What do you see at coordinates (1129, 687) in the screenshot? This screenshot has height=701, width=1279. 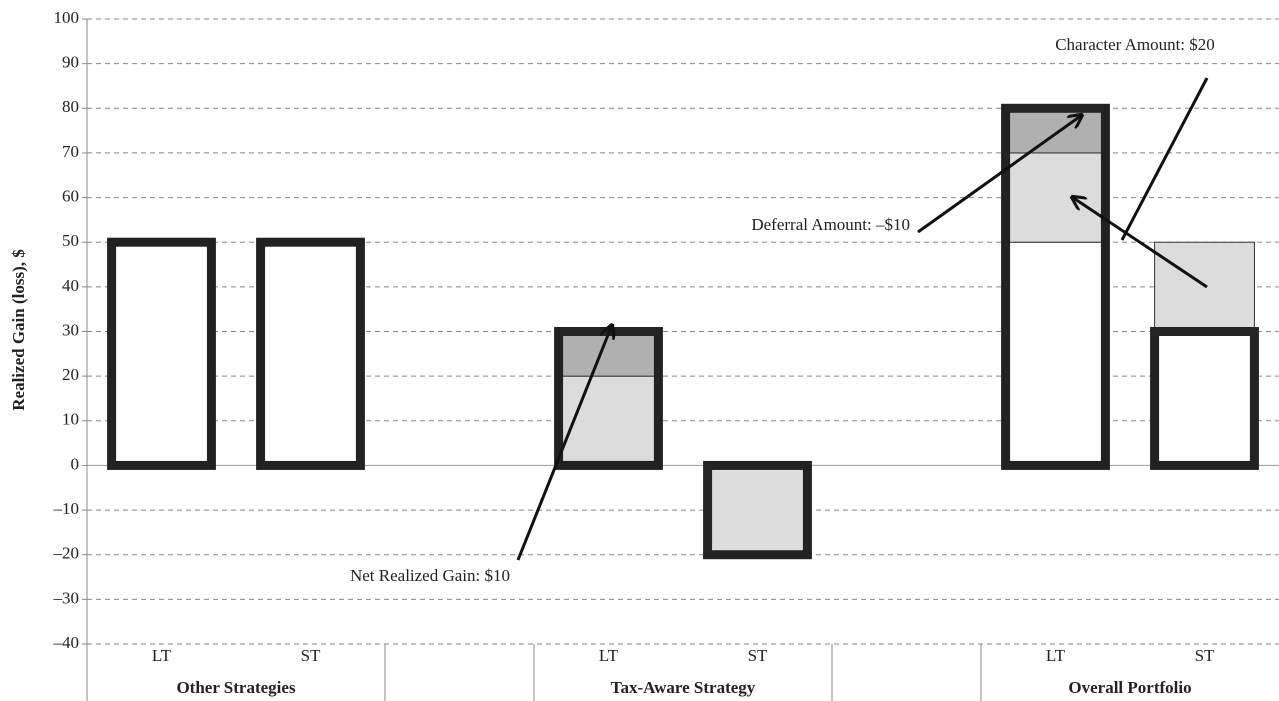 I see `group-label: Overall Portfolio` at bounding box center [1129, 687].